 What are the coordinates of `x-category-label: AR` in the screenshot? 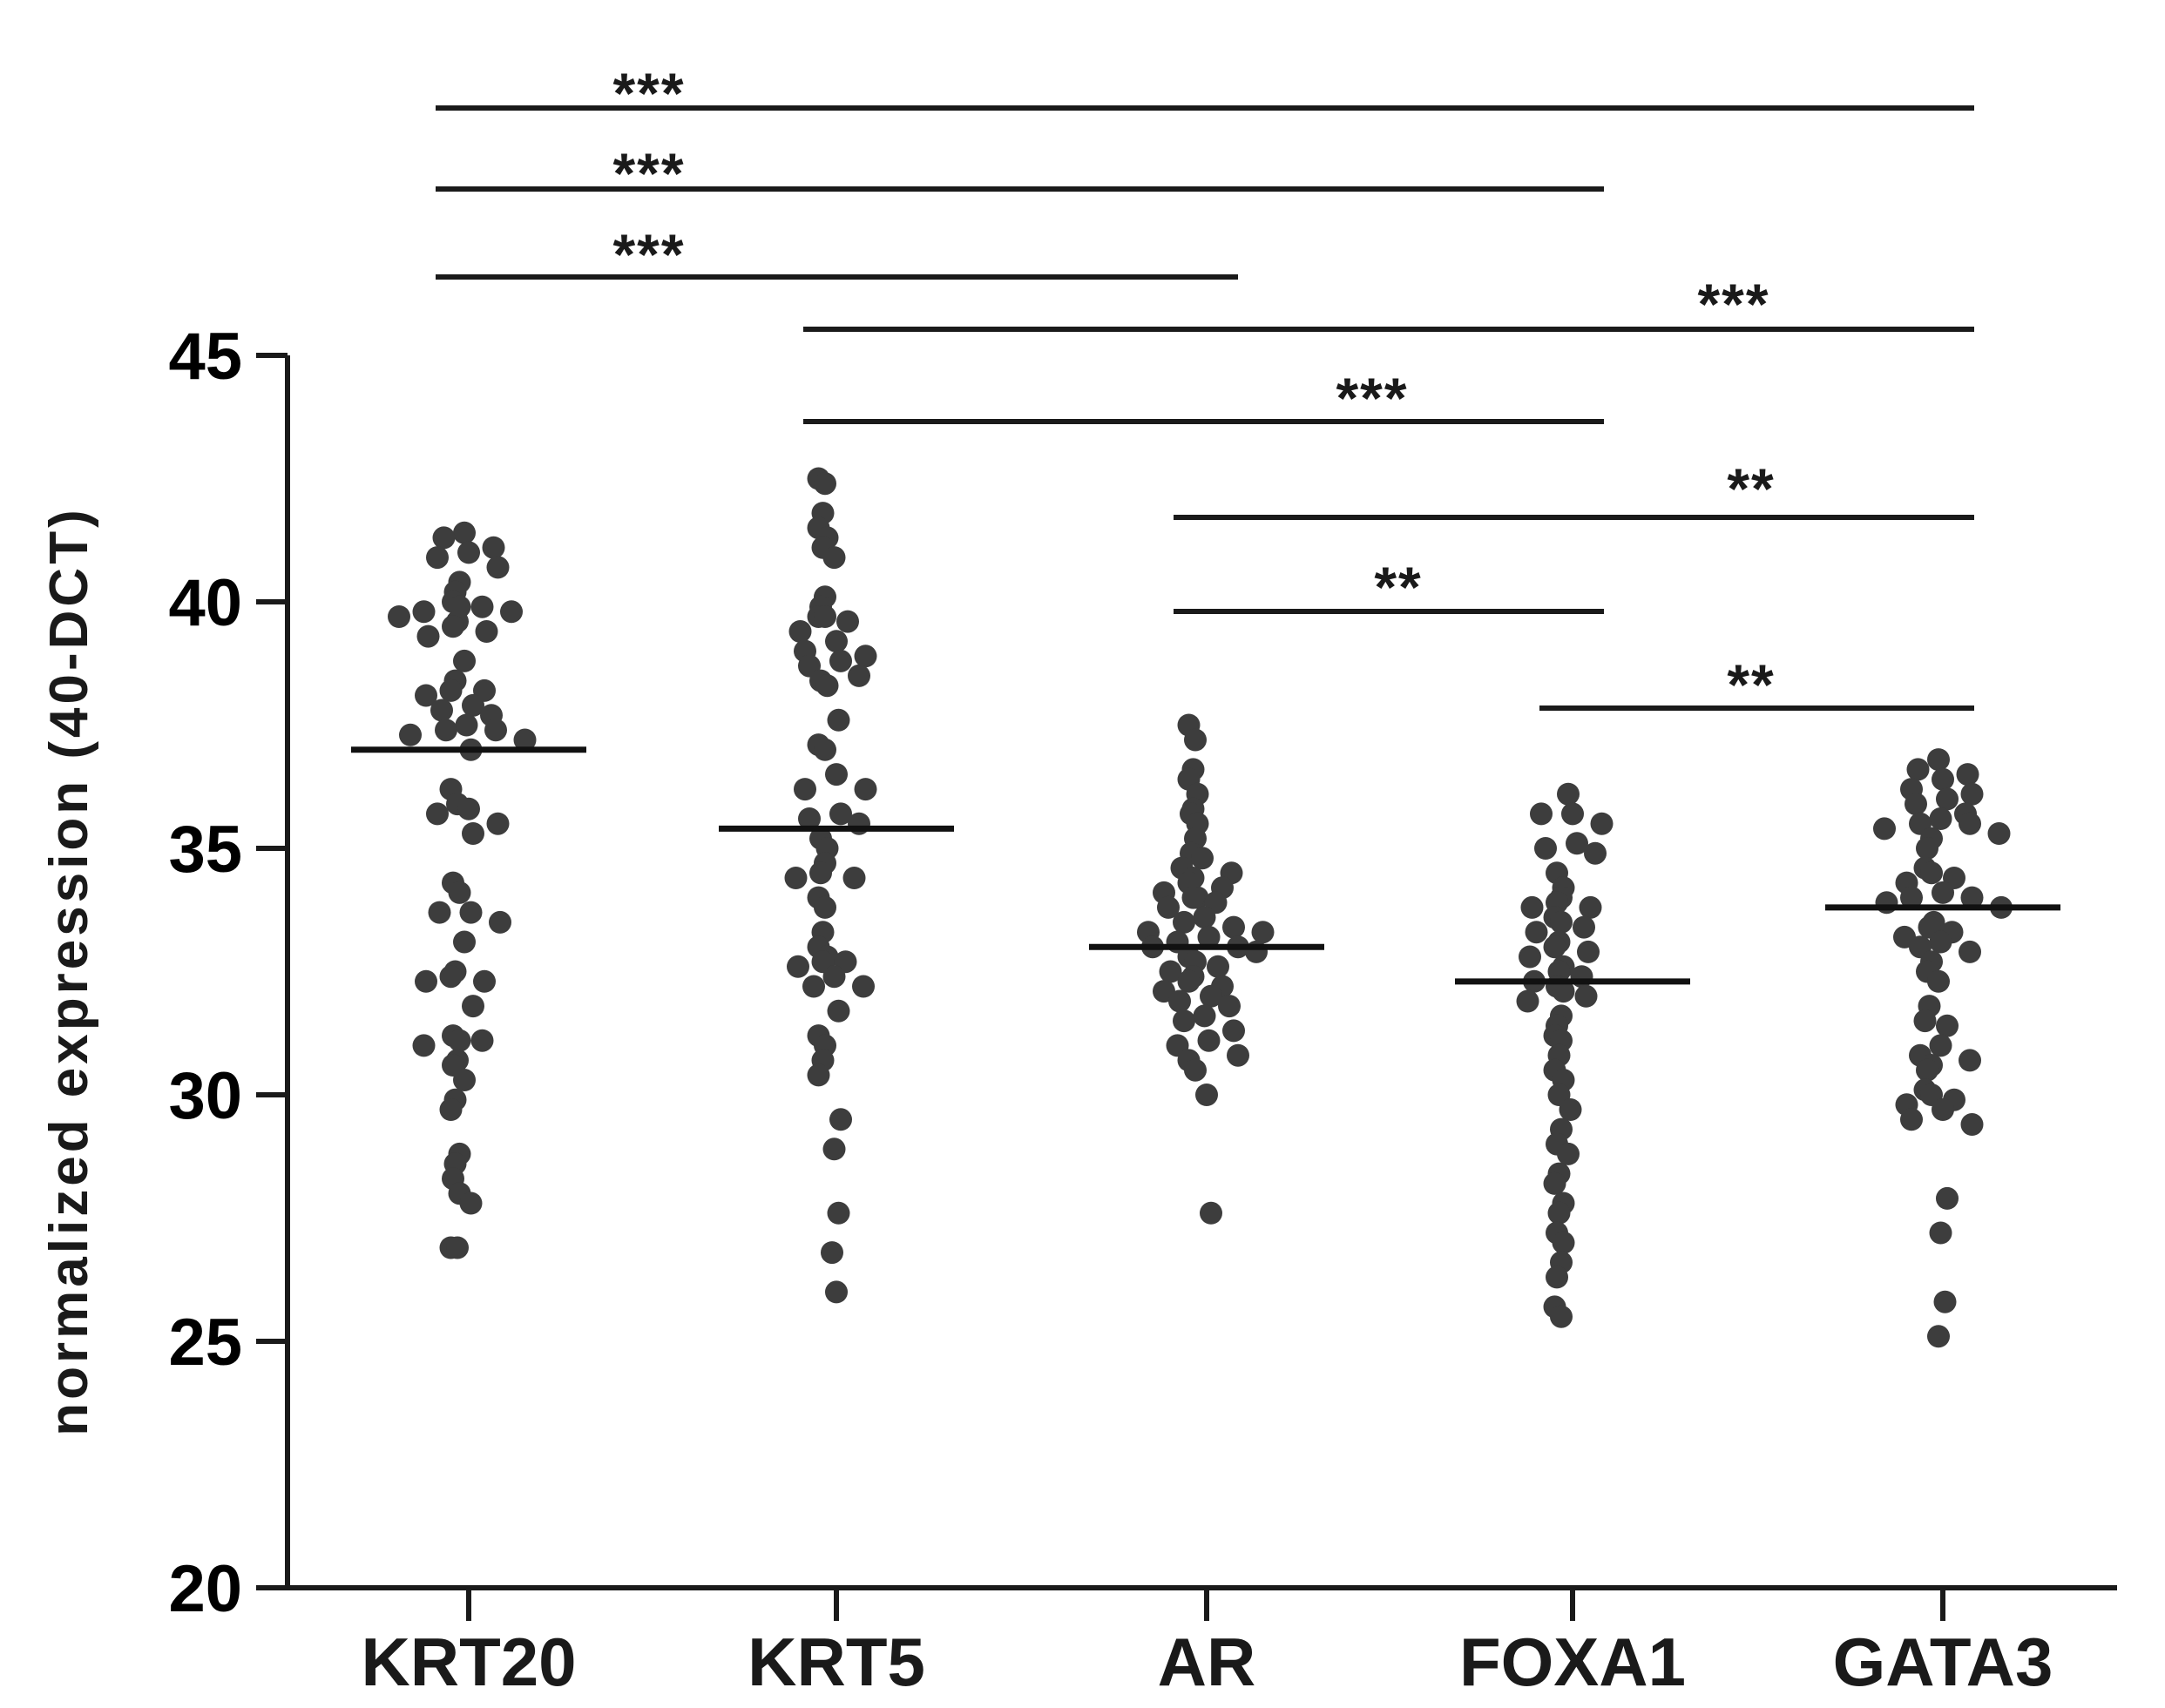 It's located at (1207, 1662).